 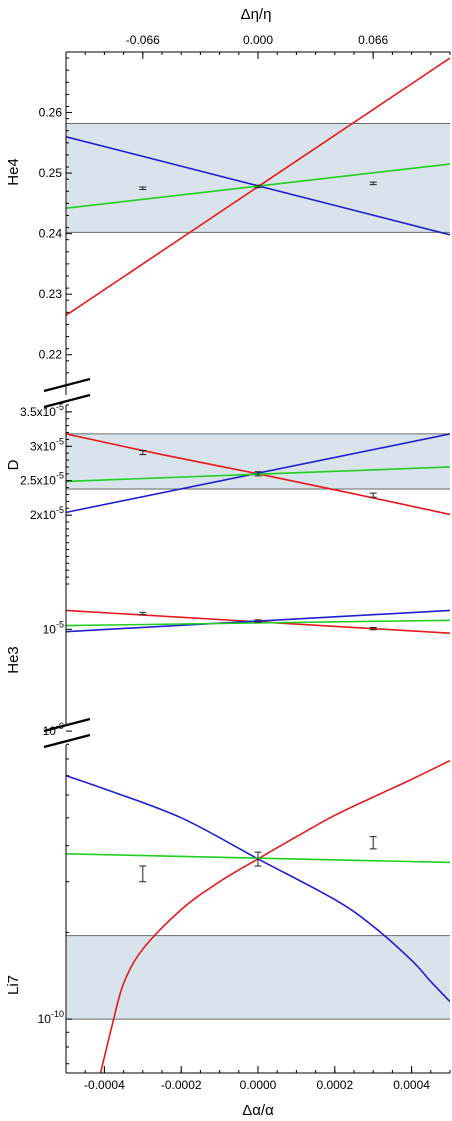 I want to click on he3-ytick-label-0: 10-5, so click(x=53, y=627).